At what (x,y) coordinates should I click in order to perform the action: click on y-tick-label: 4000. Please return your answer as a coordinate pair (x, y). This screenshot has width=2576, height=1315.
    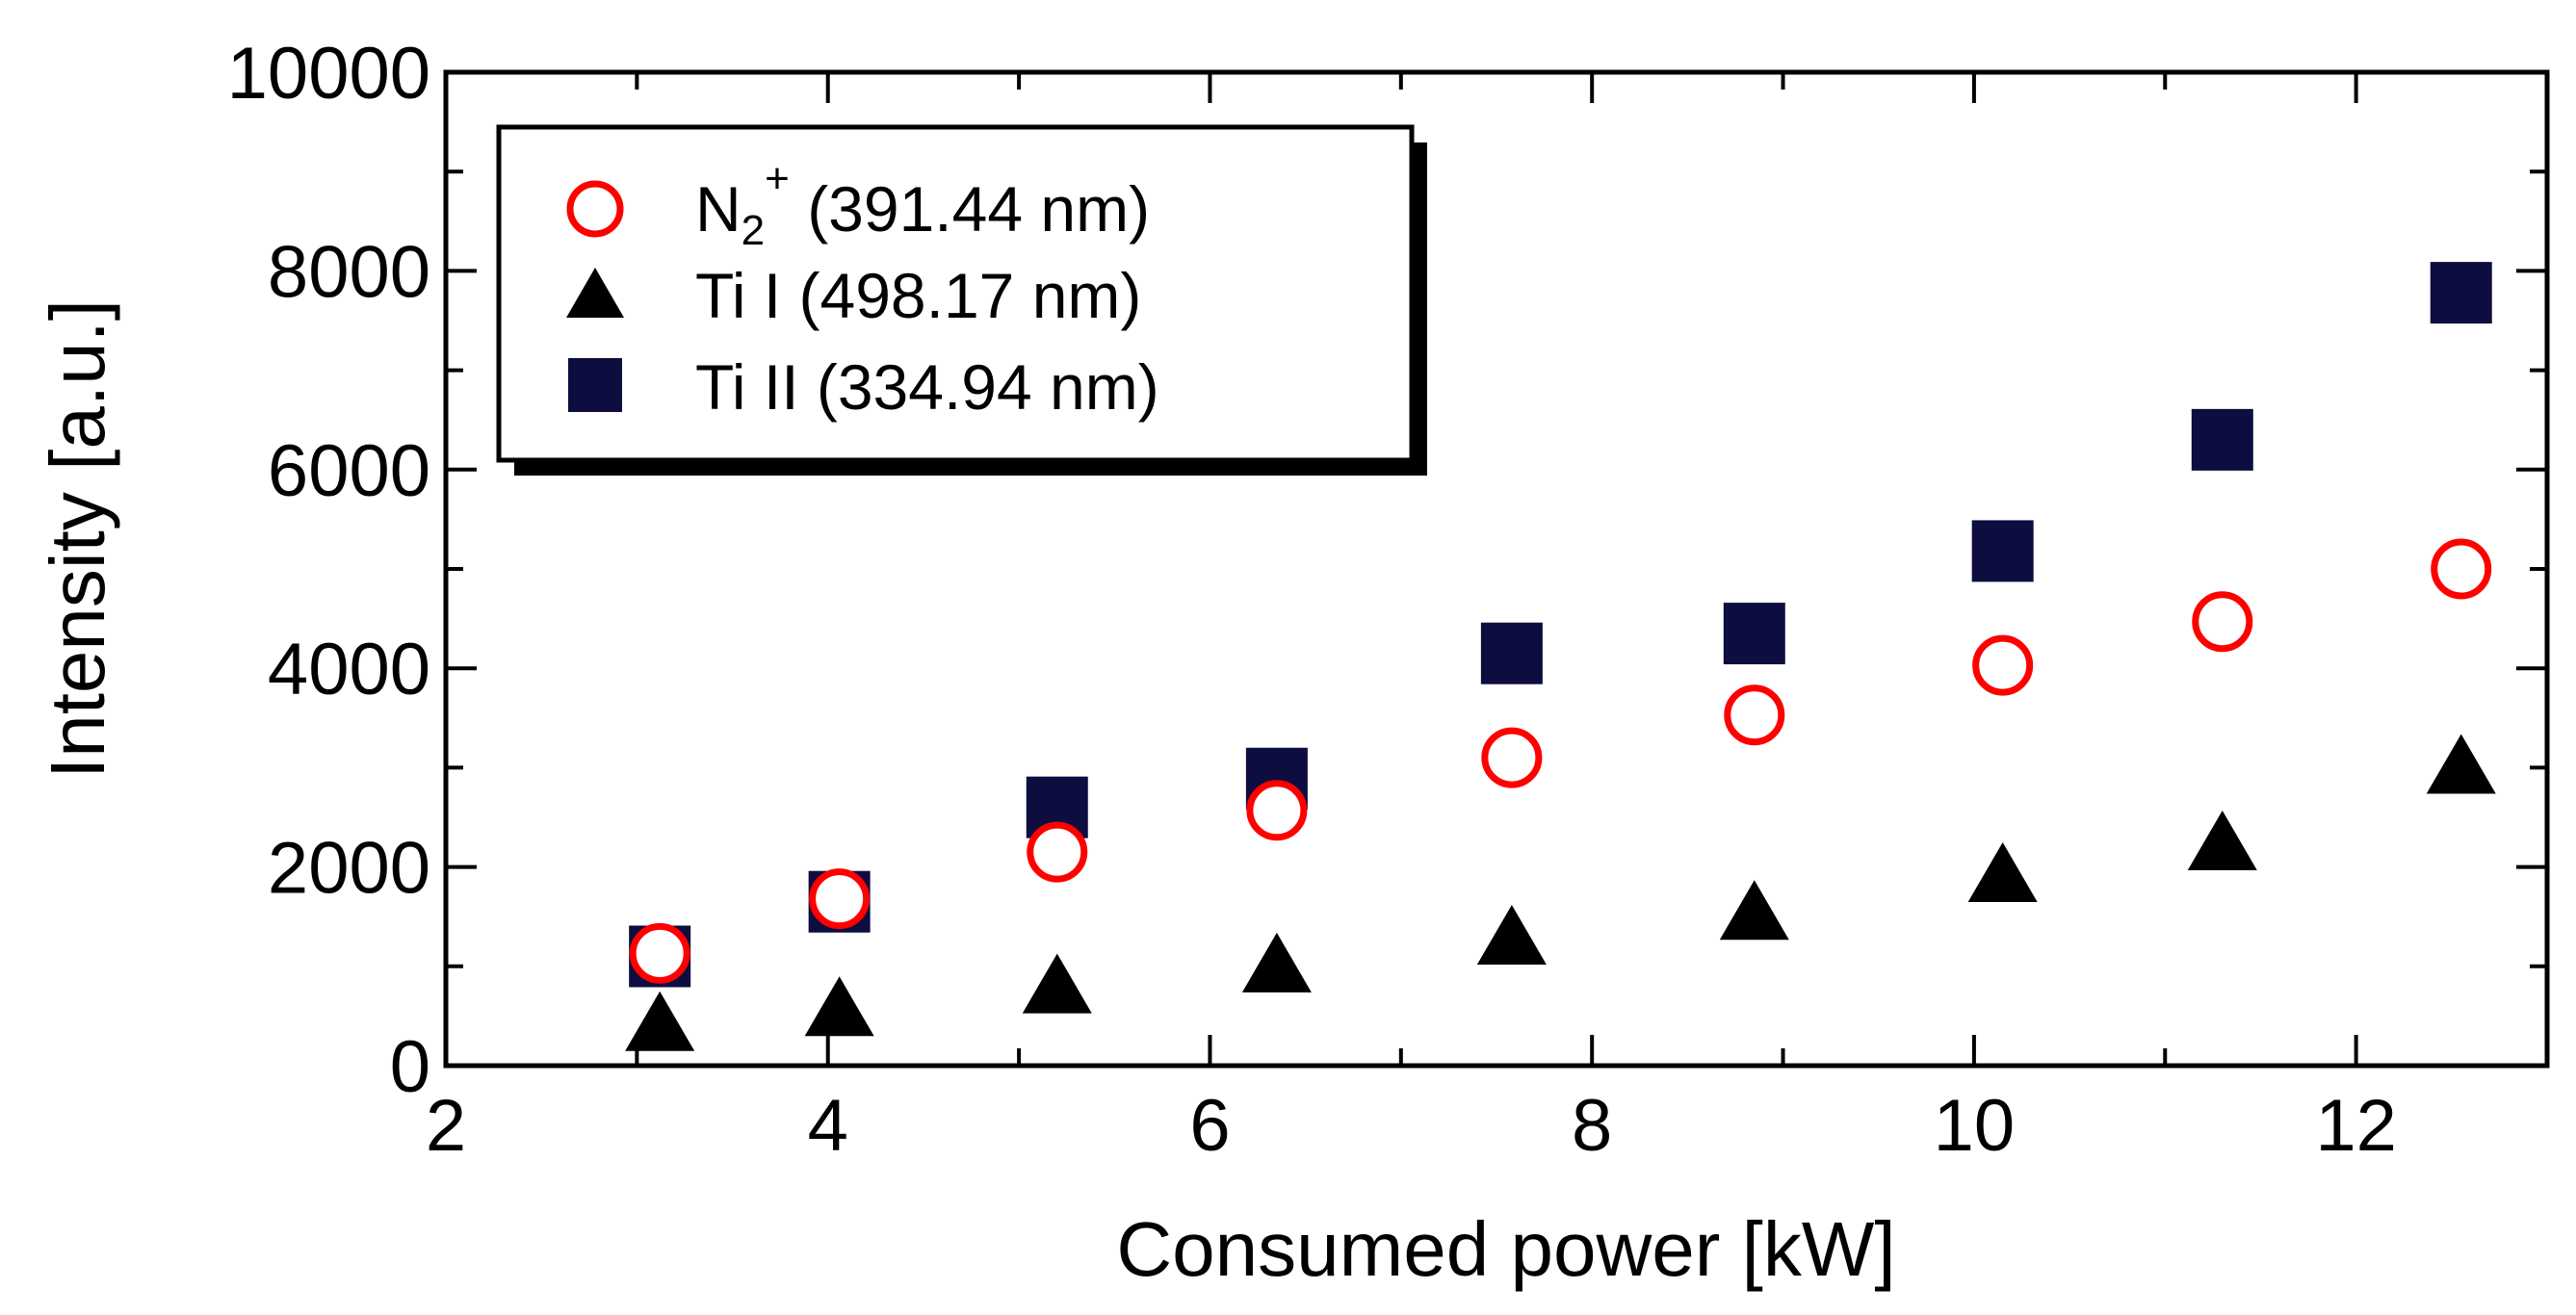
    Looking at the image, I should click on (349, 670).